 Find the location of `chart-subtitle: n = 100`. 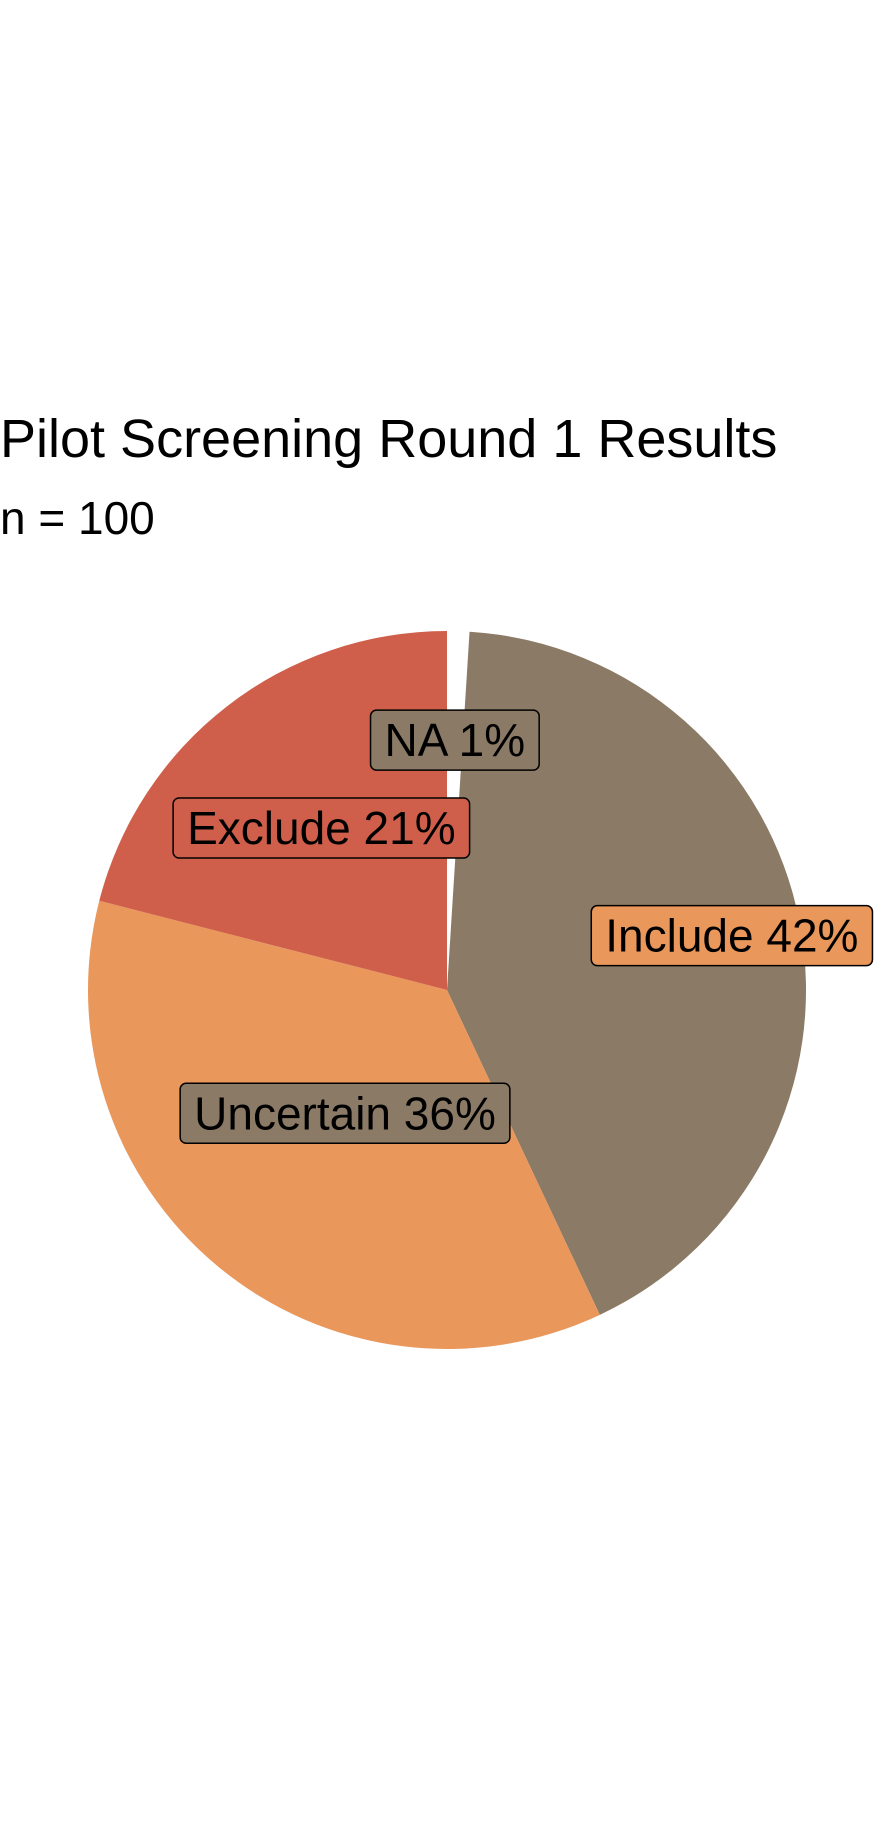

chart-subtitle: n = 100 is located at coordinates (77, 518).